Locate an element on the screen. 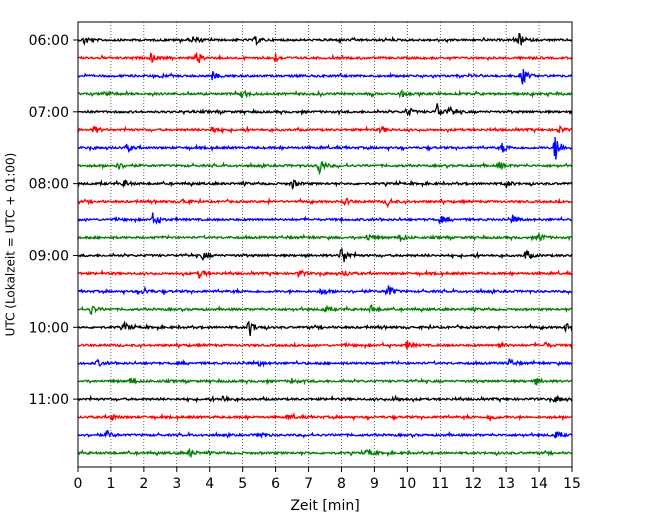 The height and width of the screenshot is (520, 650). y-tick-label: 06:00 is located at coordinates (49, 41).